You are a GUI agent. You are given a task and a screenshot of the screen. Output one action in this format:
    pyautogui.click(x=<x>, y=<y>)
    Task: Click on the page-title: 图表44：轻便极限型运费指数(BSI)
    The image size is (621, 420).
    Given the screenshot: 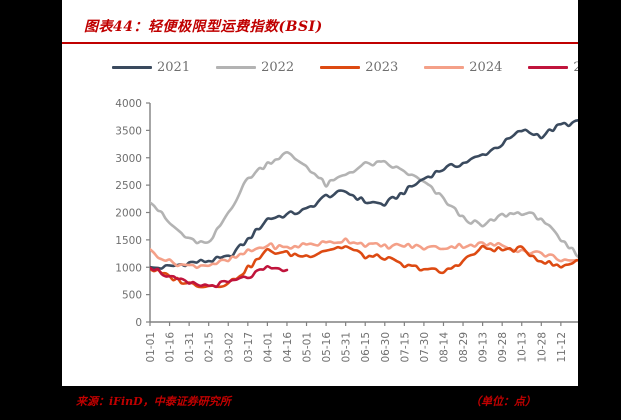 What is the action you would take?
    pyautogui.click(x=203, y=27)
    